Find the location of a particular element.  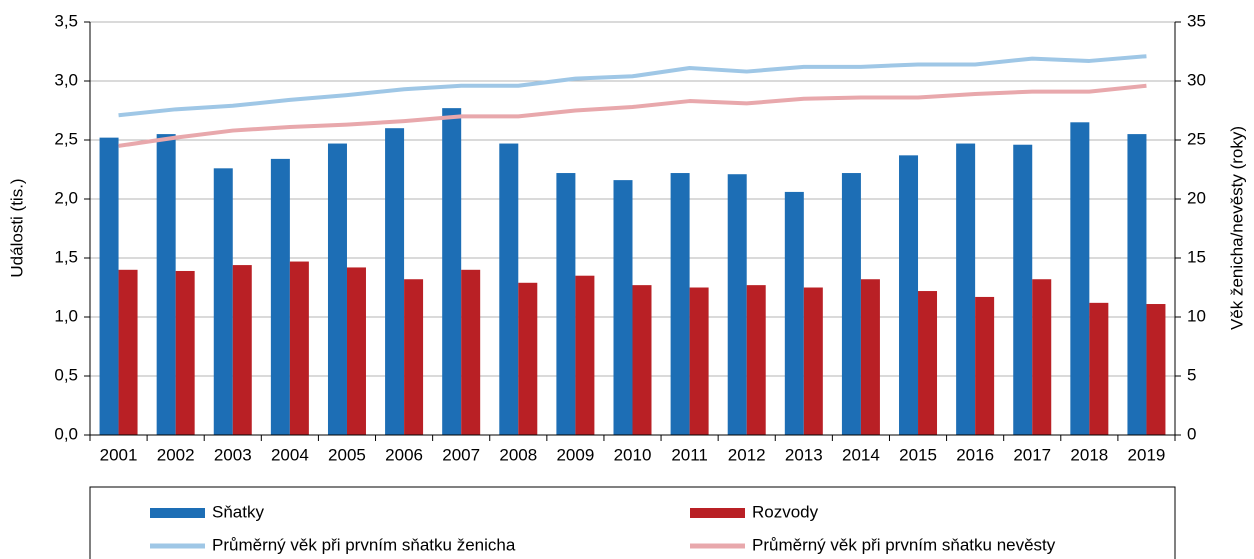

y2-tick-label: 0 is located at coordinates (1191, 433).